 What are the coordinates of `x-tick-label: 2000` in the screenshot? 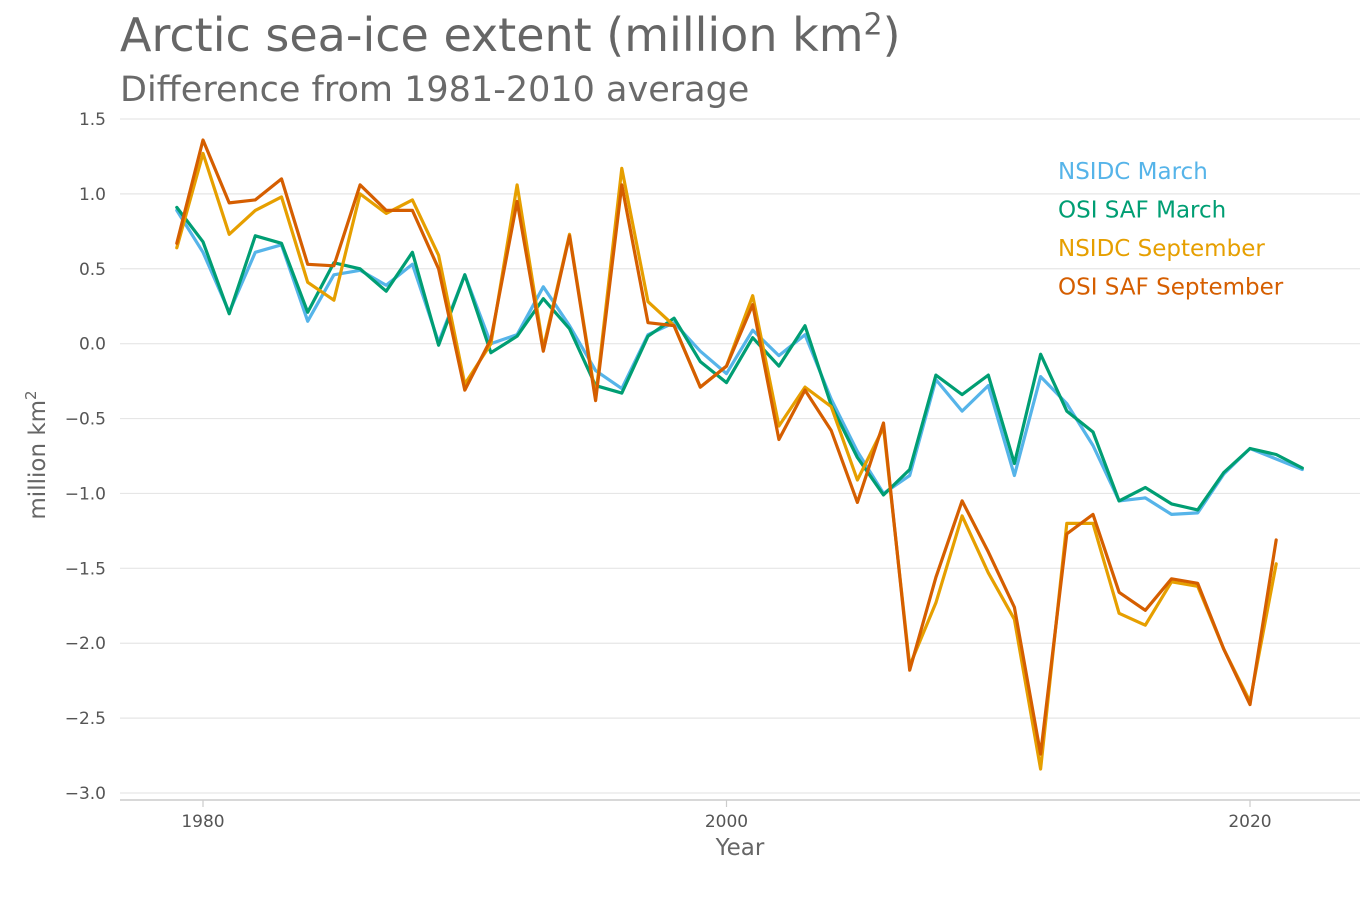 It's located at (726, 822).